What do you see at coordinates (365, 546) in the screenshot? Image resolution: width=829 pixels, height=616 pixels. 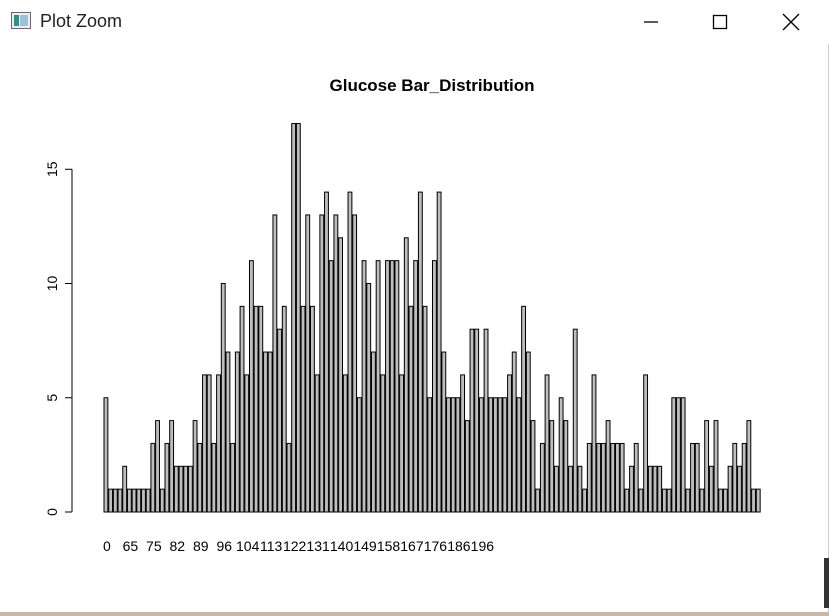 I see `x-tick-label: 149` at bounding box center [365, 546].